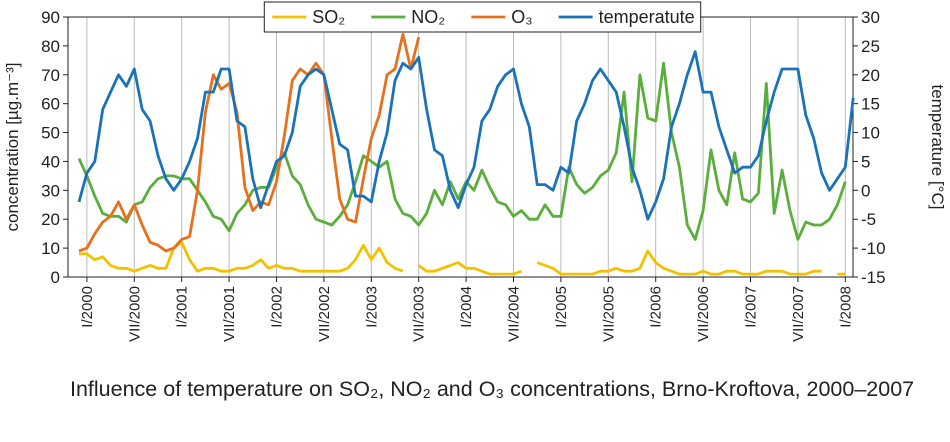  I want to click on x-tick-label: I/2007, so click(751, 307).